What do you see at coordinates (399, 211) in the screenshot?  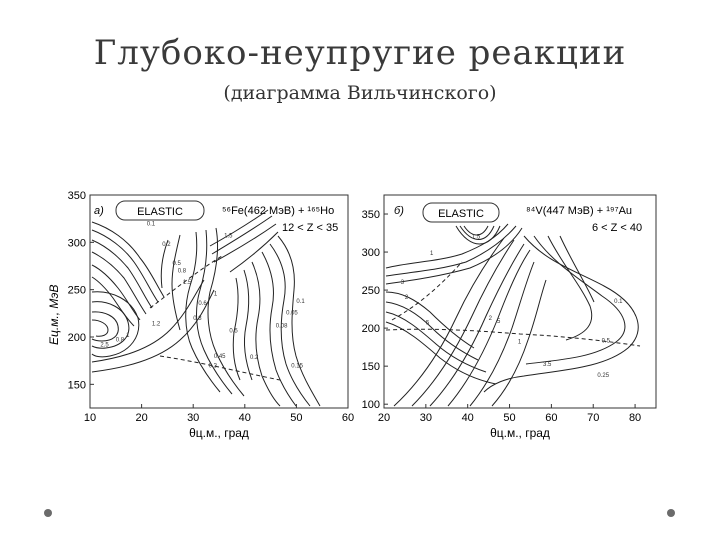 I see `panel-b-label: б)` at bounding box center [399, 211].